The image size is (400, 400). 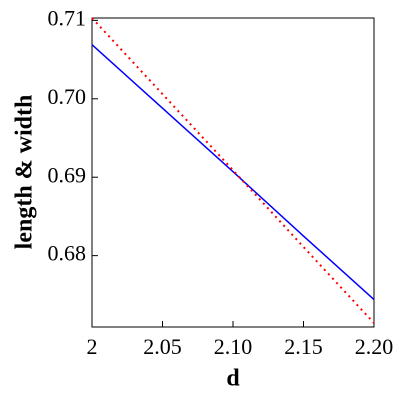 What do you see at coordinates (374, 346) in the screenshot?
I see `x-tick-label: 2.20` at bounding box center [374, 346].